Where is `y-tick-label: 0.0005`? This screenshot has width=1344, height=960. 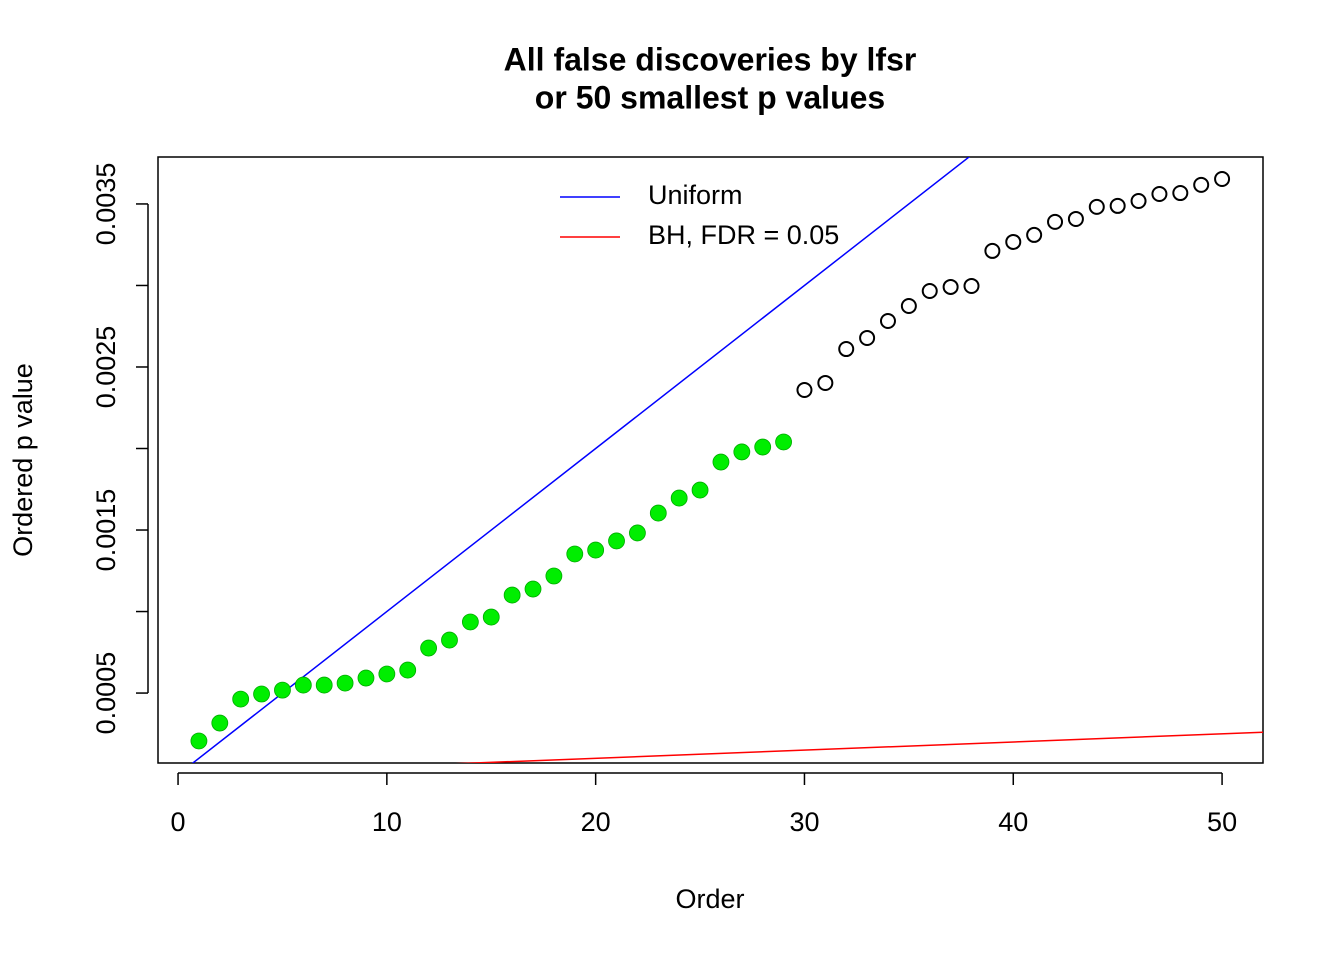
y-tick-label: 0.0005 is located at coordinates (106, 693).